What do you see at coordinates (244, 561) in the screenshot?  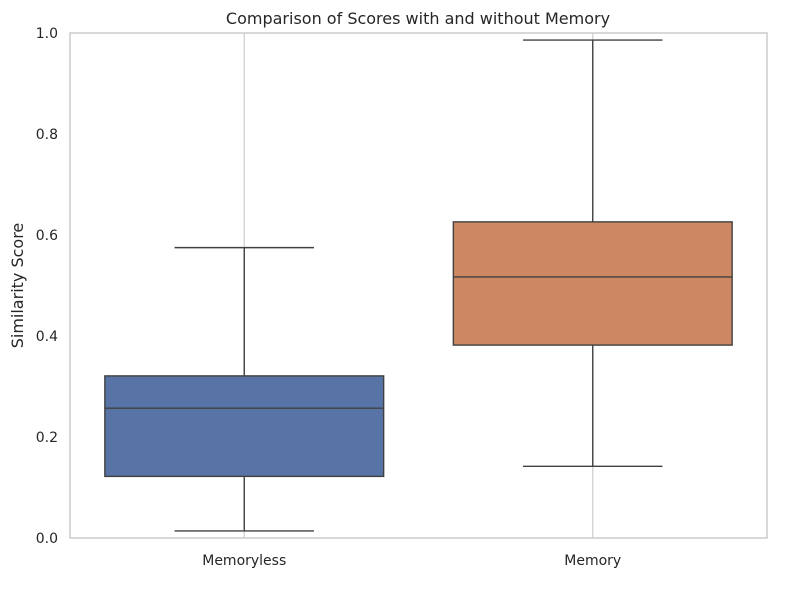 I see `x-tick-label: Memoryless` at bounding box center [244, 561].